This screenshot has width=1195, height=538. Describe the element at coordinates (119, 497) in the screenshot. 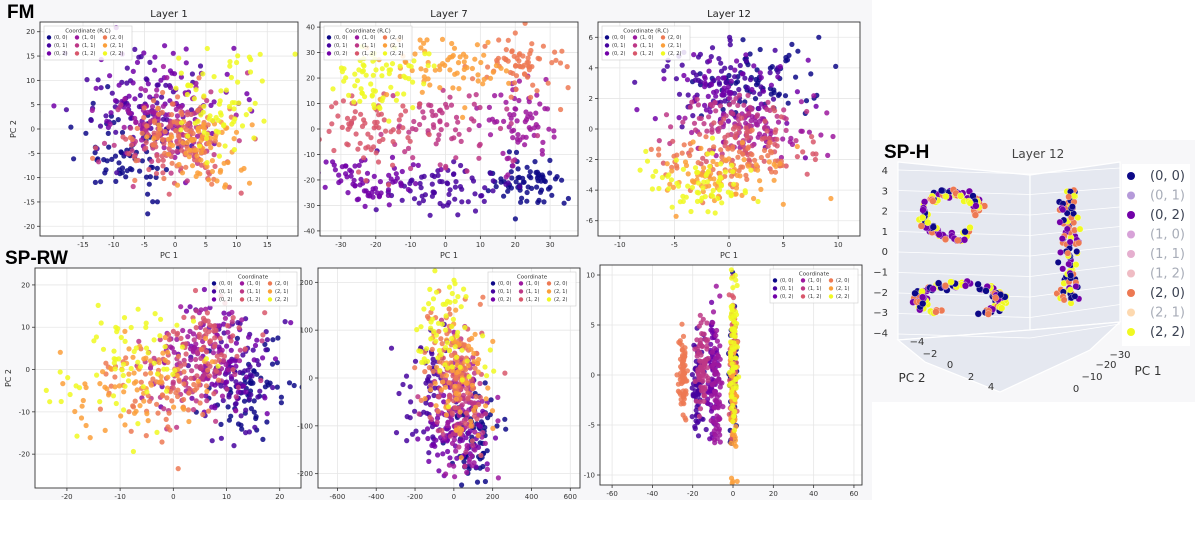

I see `x-tick-label: -10` at that location.